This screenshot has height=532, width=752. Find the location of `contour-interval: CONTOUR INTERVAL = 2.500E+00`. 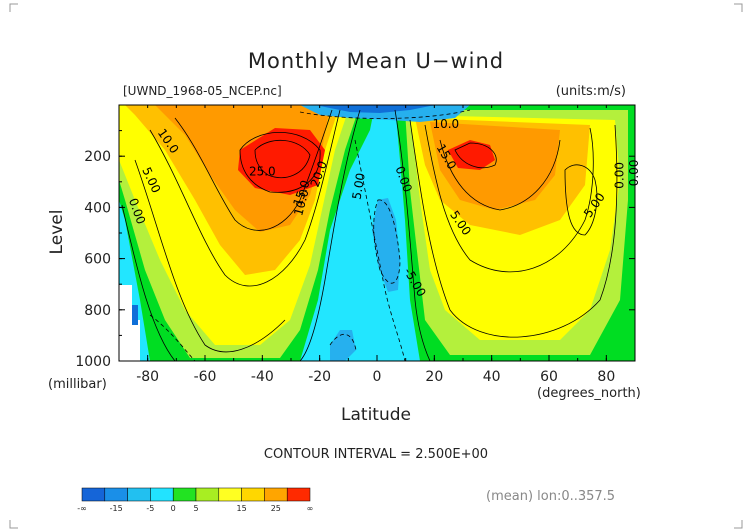

contour-interval: CONTOUR INTERVAL = 2.500E+00 is located at coordinates (376, 454).